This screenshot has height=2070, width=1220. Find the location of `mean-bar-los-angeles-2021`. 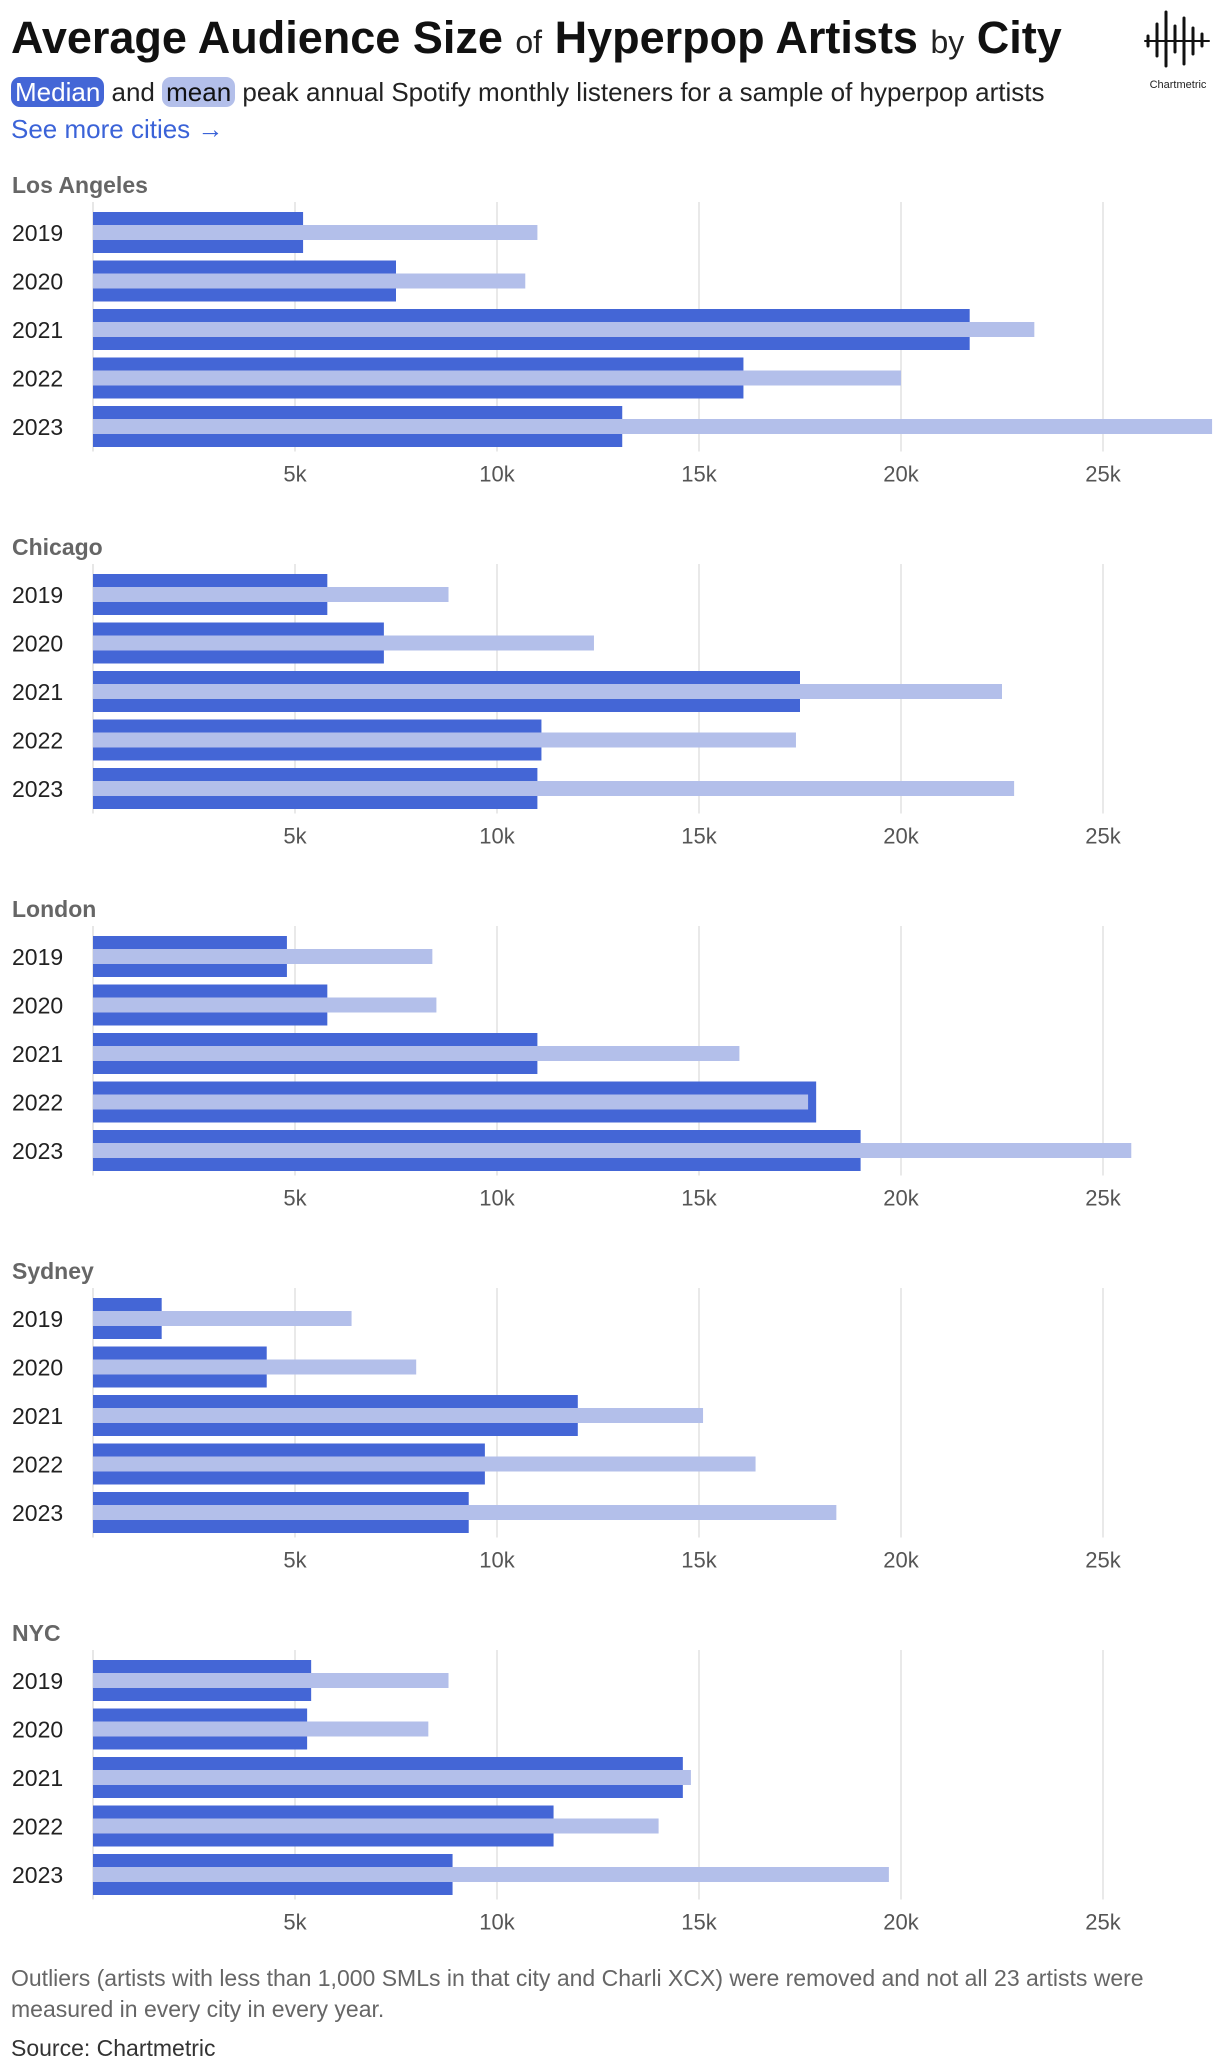

mean-bar-los-angeles-2021 is located at coordinates (564, 329).